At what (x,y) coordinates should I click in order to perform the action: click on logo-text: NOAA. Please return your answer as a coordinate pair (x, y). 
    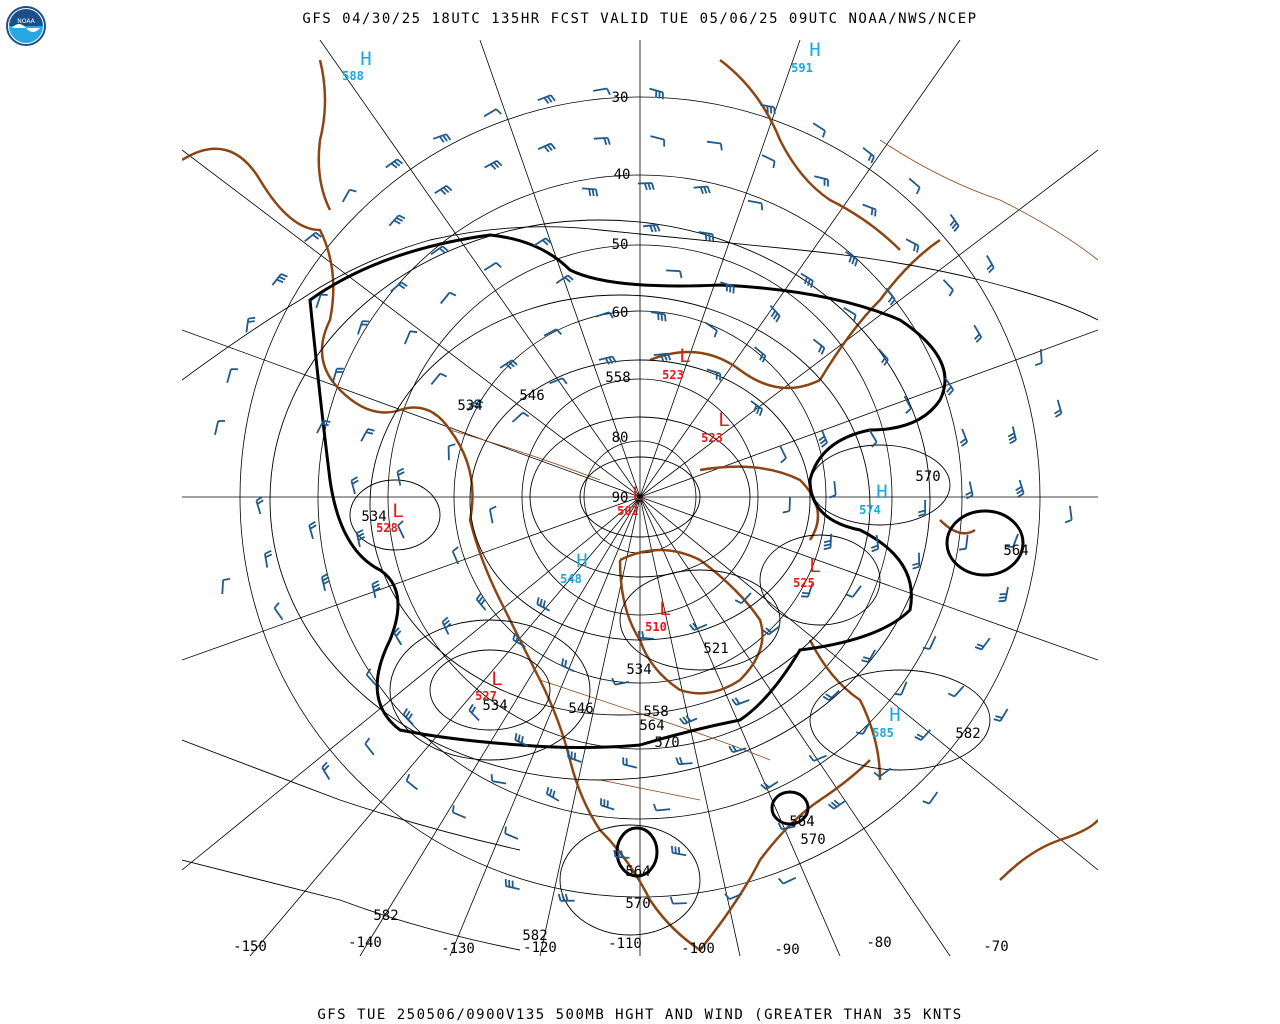
    Looking at the image, I should click on (26, 21).